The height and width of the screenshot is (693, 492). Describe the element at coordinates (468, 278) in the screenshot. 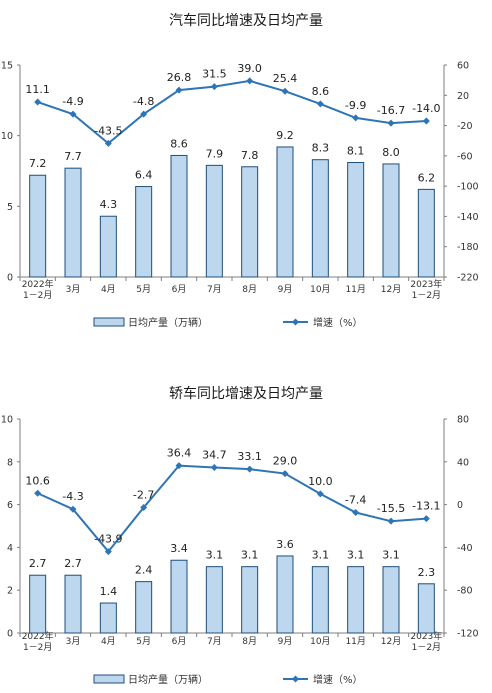

I see `right-tick-label: -220` at that location.